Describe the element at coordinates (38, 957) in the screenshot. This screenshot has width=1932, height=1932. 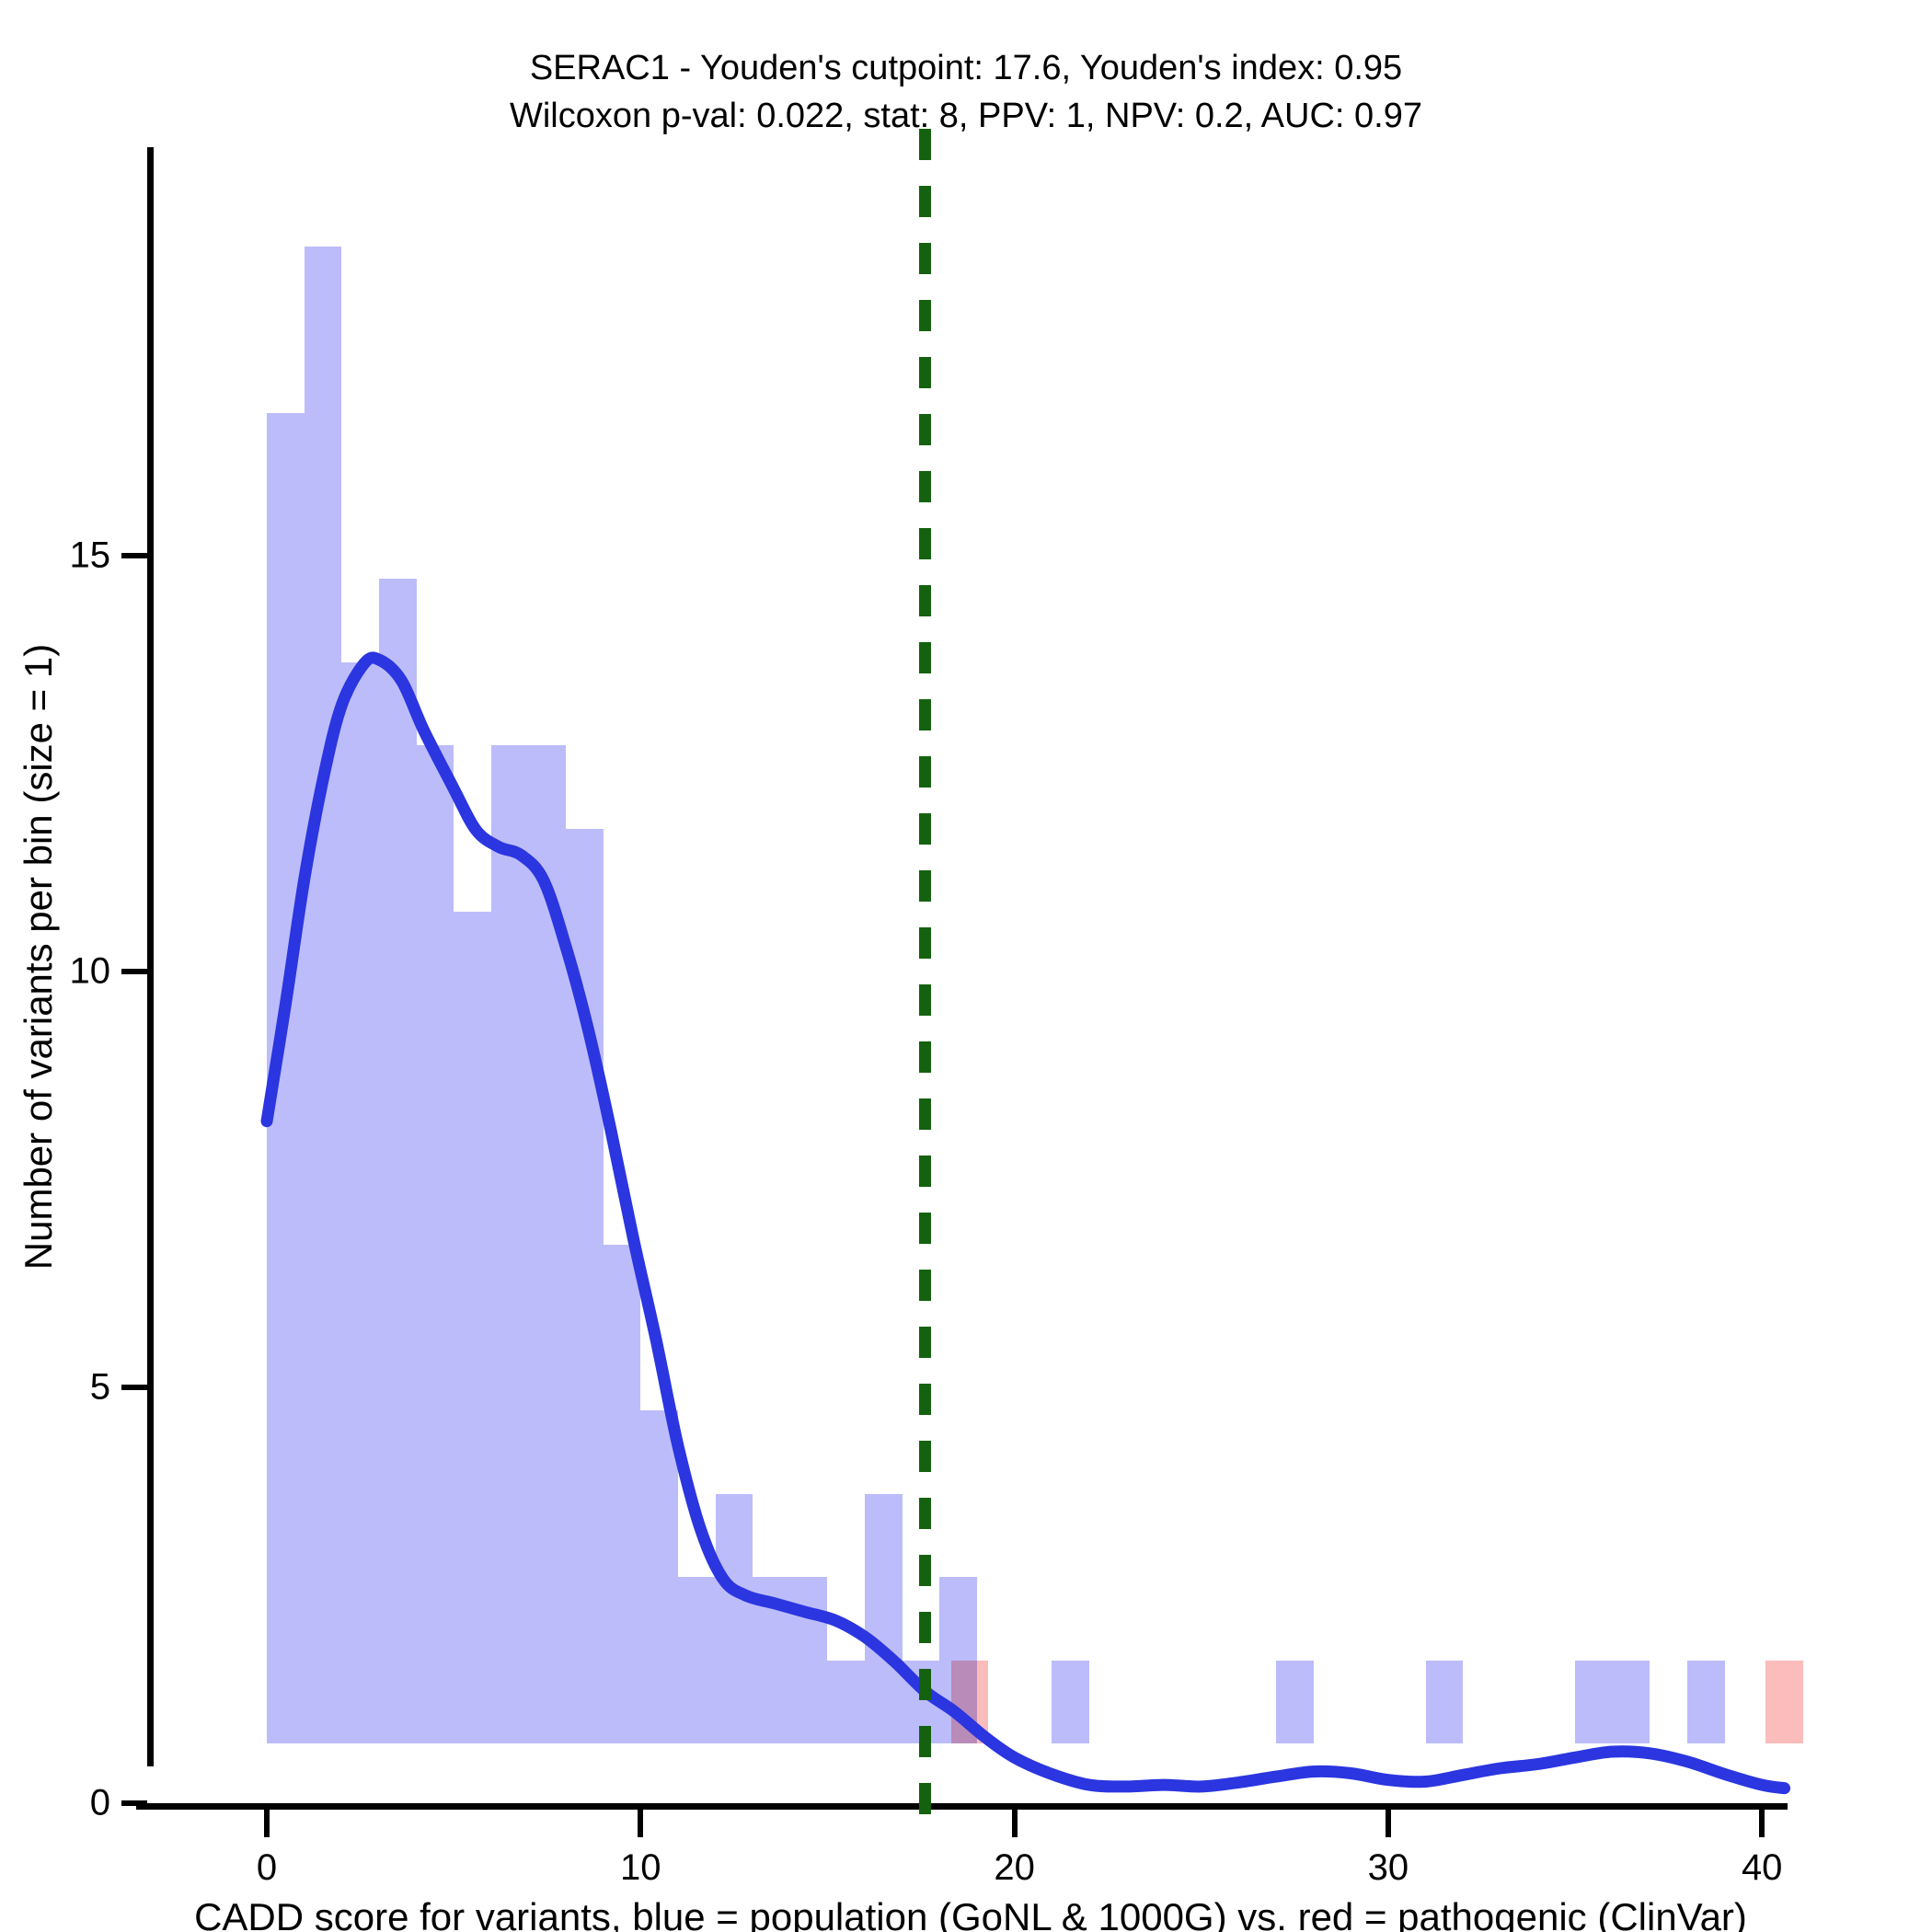
I see `y-axis-label: Number of variants per bin (size = 1)` at that location.